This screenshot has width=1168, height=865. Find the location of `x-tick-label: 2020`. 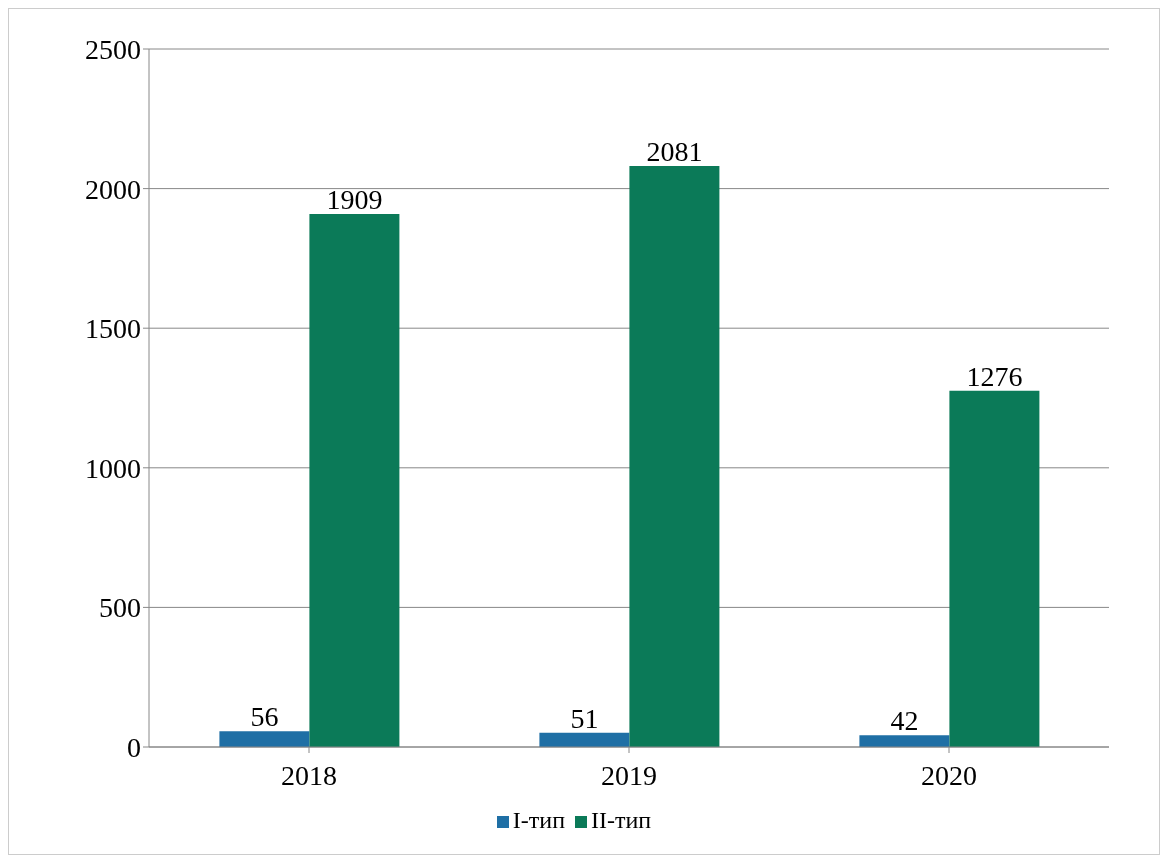

x-tick-label: 2020 is located at coordinates (949, 775).